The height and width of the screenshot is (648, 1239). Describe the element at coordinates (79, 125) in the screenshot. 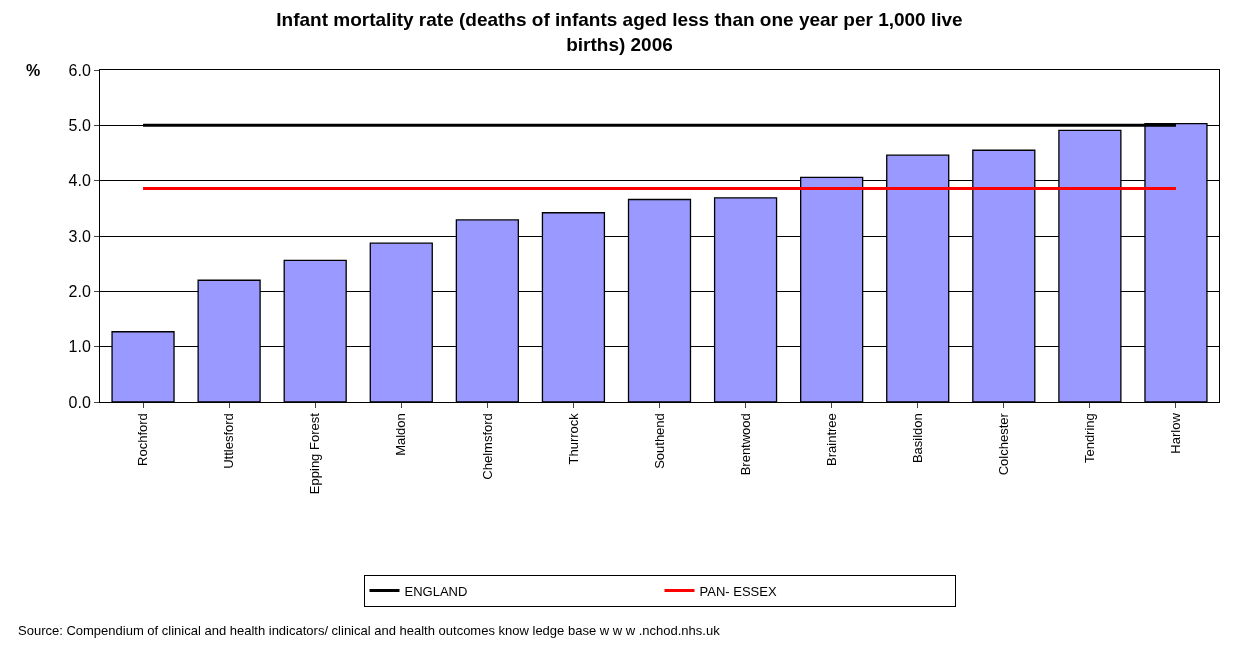

I see `y-tick-label: 5.0` at that location.